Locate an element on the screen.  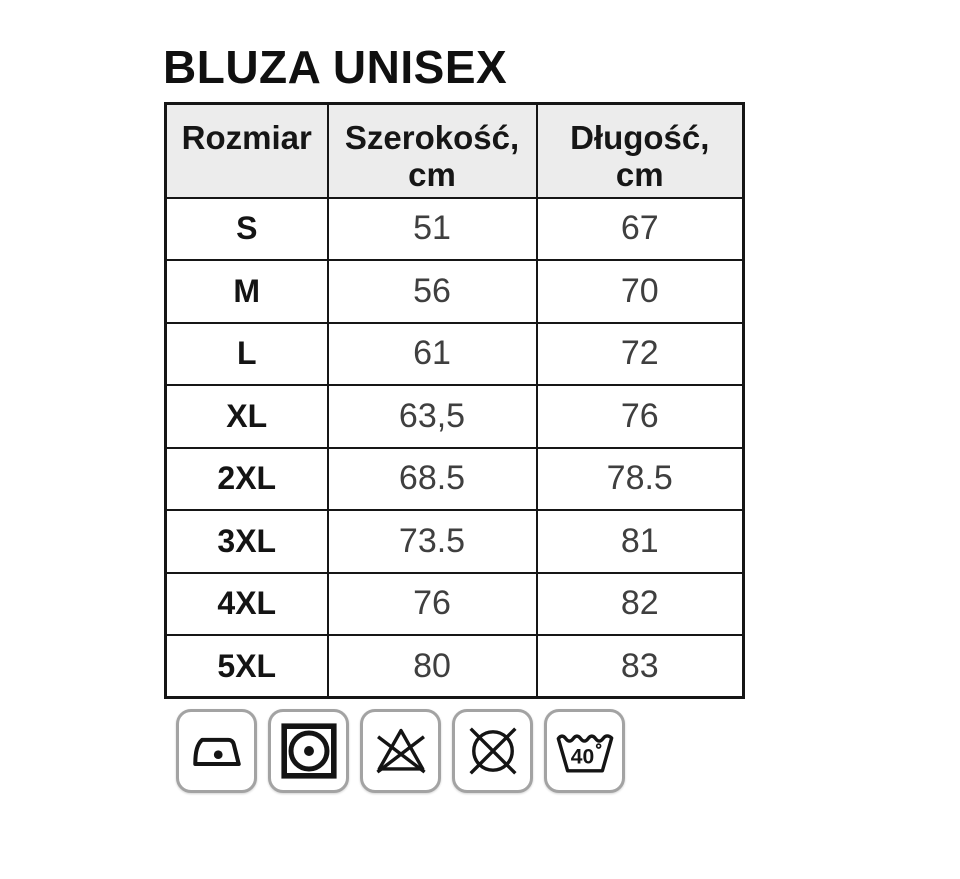
table-row: 3XL 73.5 81 is located at coordinates (454, 541).